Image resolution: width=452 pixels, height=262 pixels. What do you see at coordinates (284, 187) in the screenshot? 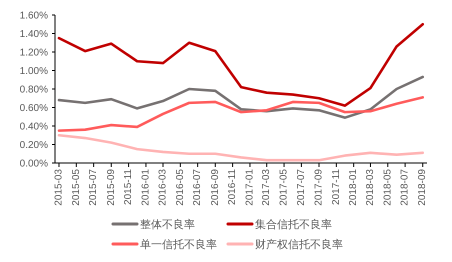
I see `x-tick-label: 2017-05` at bounding box center [284, 187].